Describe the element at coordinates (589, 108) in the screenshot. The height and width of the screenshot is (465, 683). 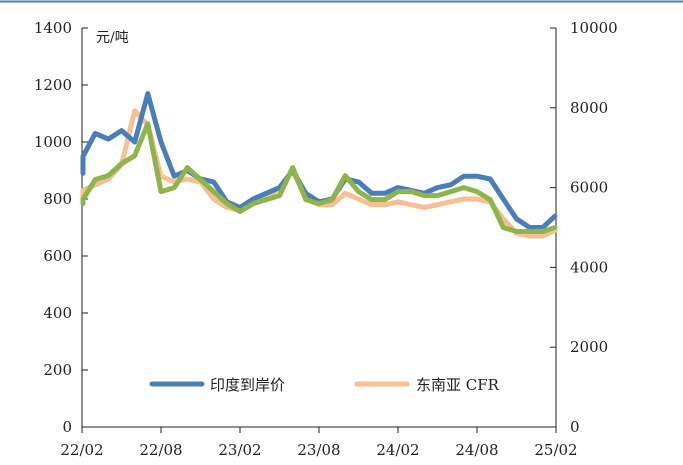
I see `right-tick-label: 8000` at that location.